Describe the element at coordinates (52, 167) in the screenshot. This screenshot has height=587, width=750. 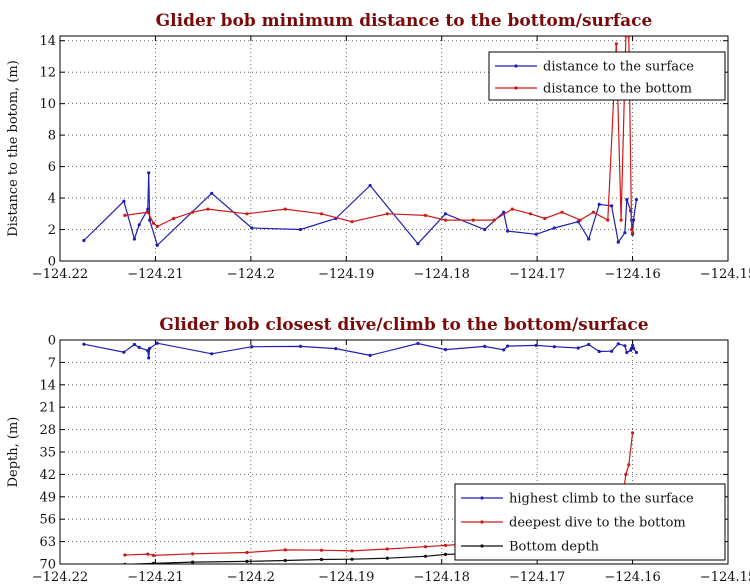
I see `y-tick-label: 6` at that location.